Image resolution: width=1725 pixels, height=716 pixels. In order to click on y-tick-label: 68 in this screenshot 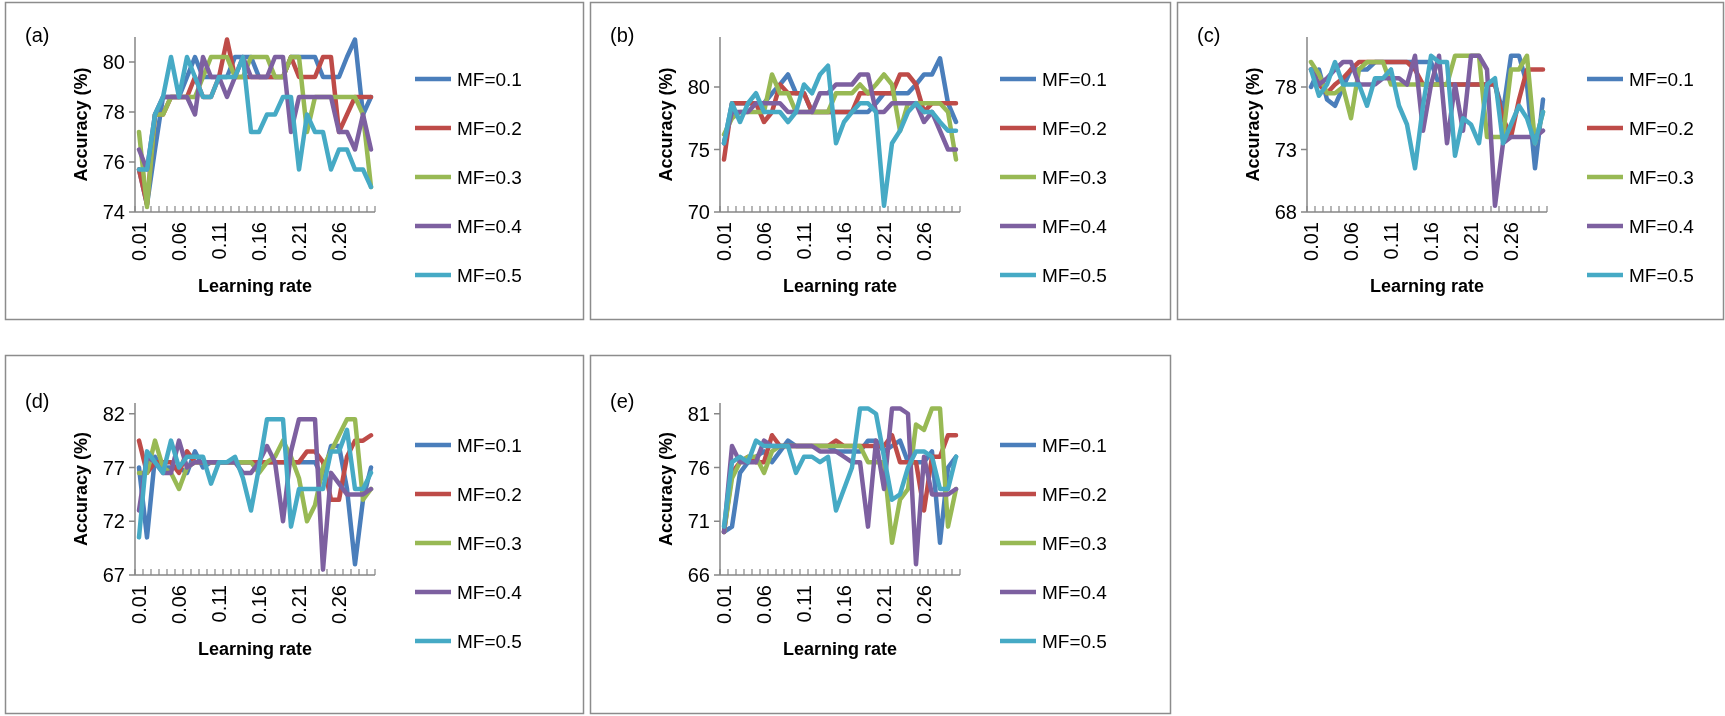, I will do `click(1285, 212)`.